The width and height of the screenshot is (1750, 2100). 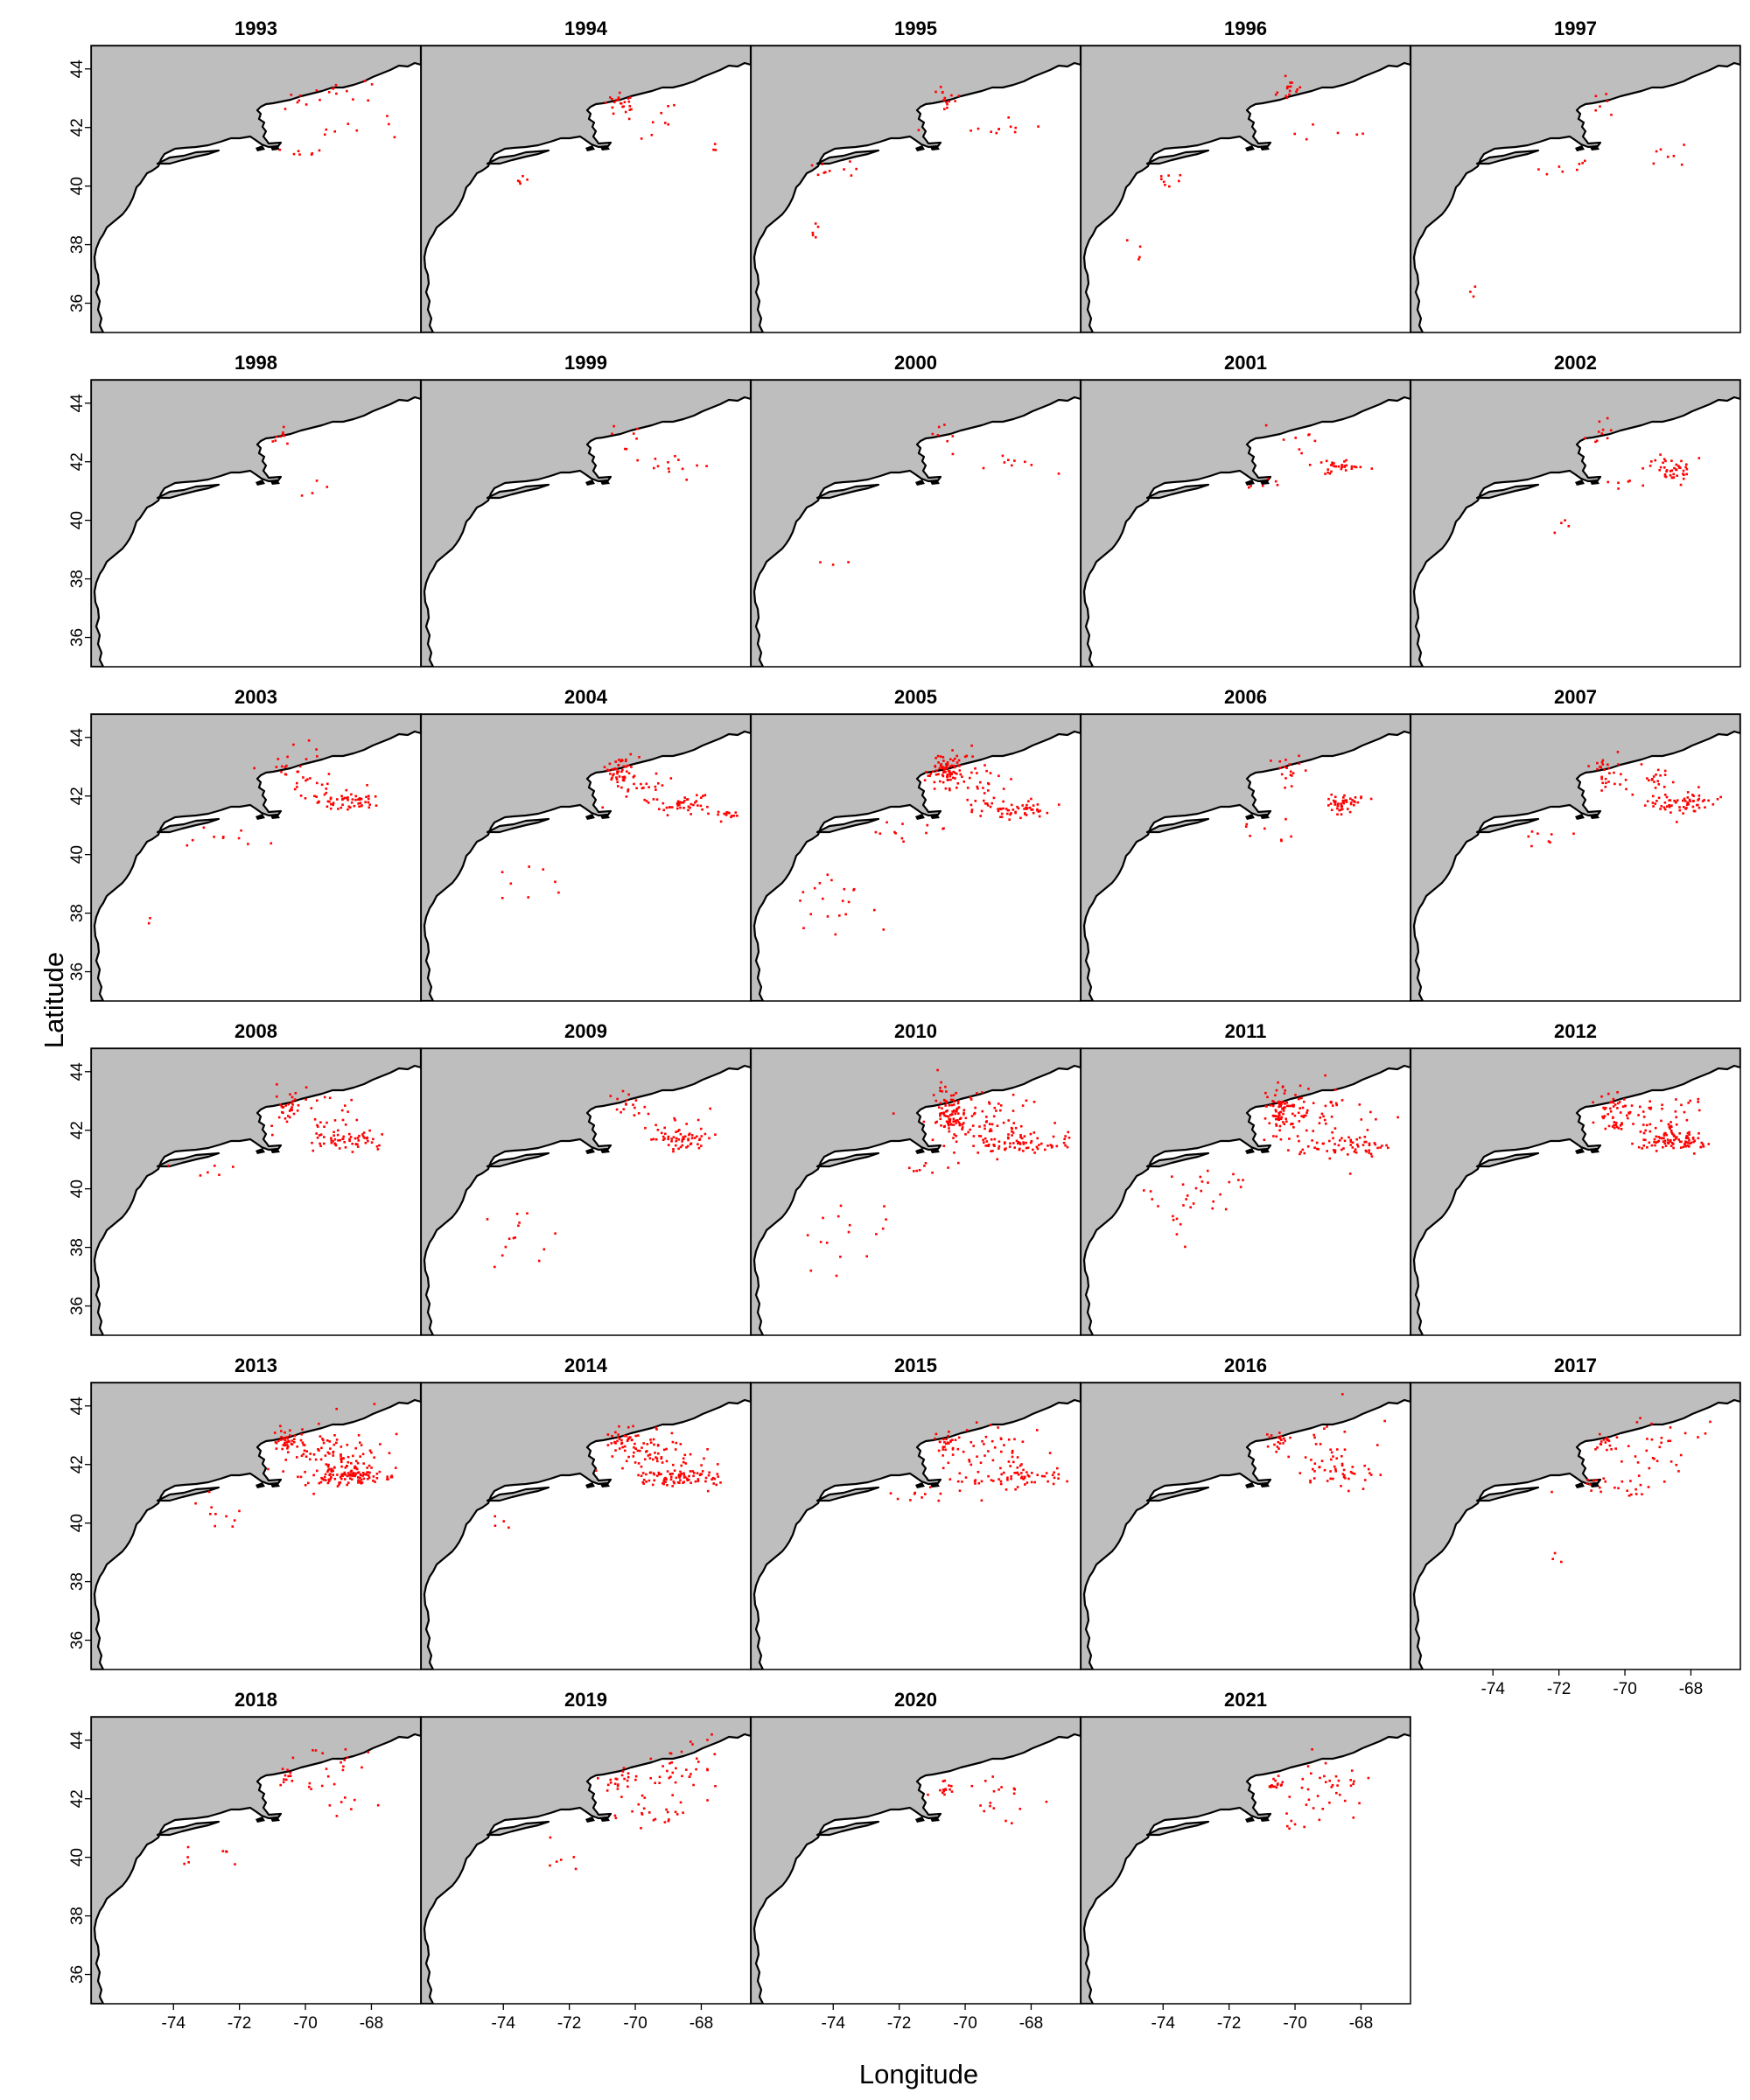 I want to click on x-axis-title: Longitude, so click(x=918, y=2074).